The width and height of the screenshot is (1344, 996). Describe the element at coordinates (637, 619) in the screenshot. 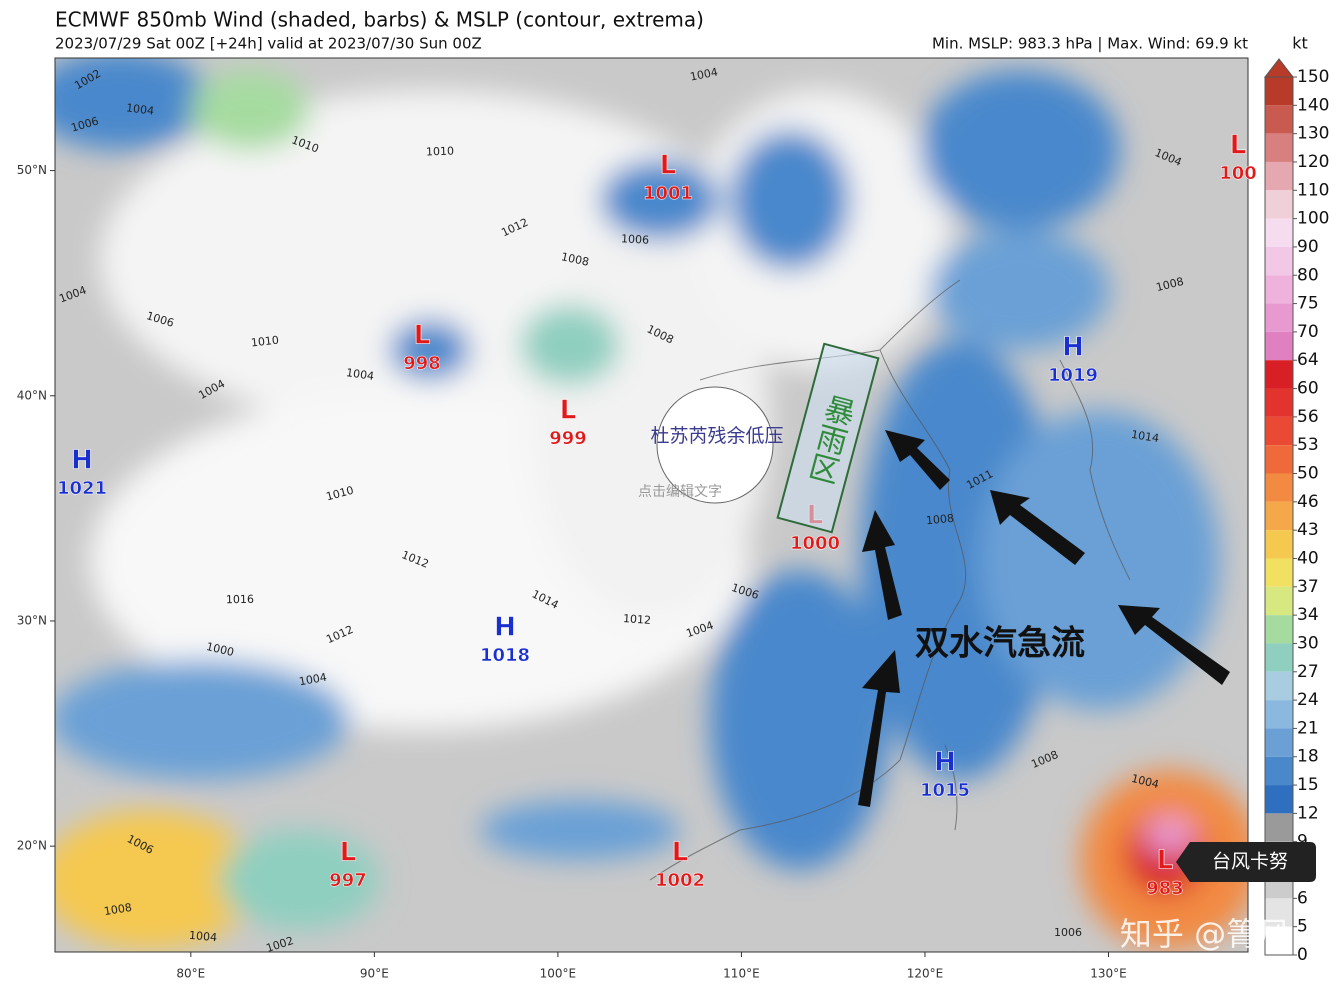

I see `contour-label: 1012` at that location.